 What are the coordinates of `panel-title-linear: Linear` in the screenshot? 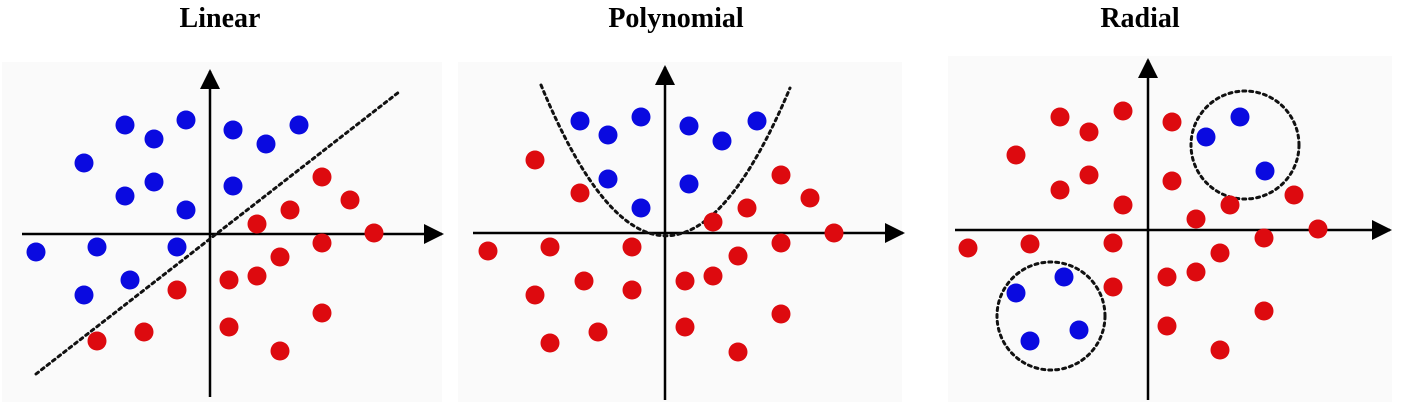 It's located at (220, 18).